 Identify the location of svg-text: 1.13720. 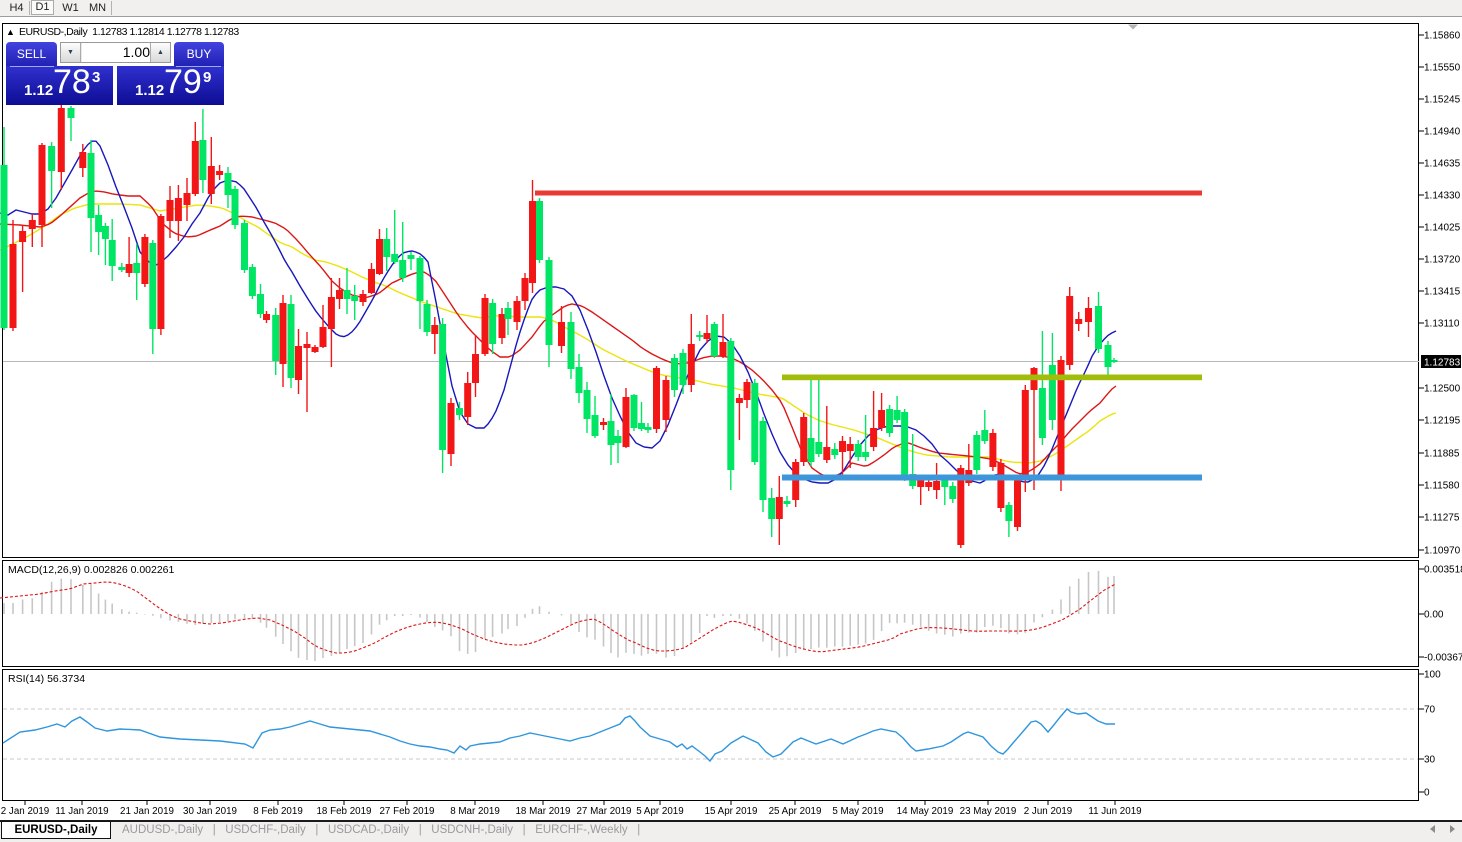
(1442, 260).